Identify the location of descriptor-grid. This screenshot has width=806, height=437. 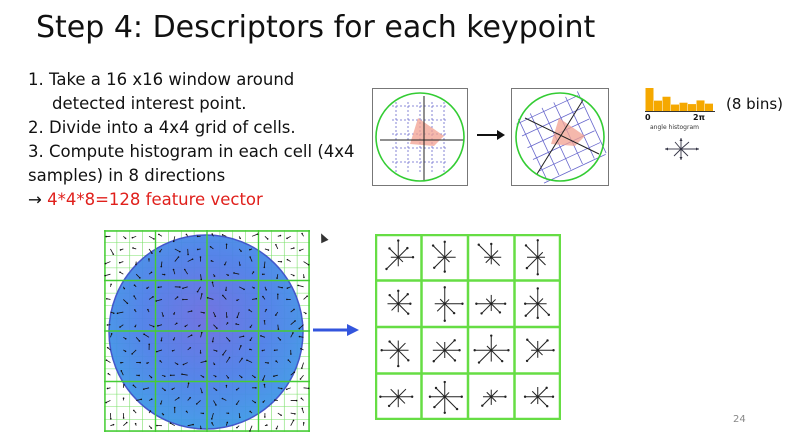
(468, 327).